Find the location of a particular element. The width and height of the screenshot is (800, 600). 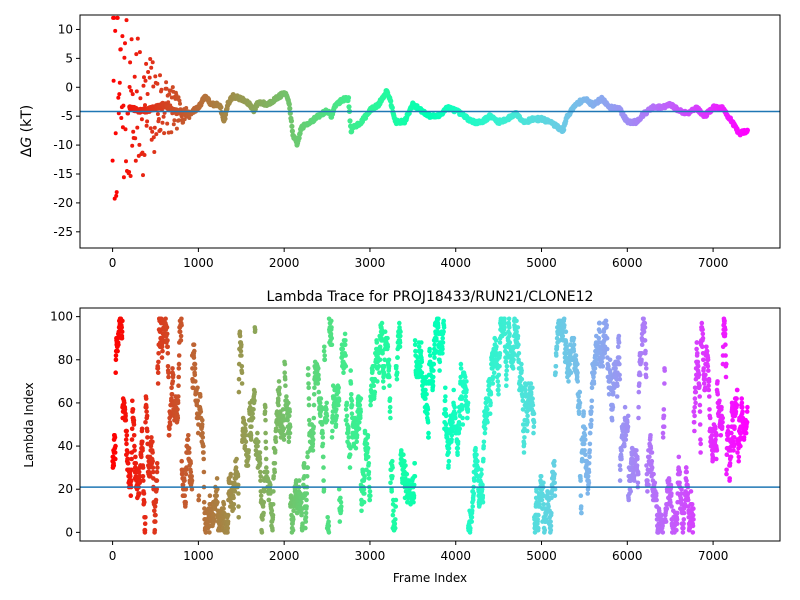

y-tick-label: 0 is located at coordinates (69, 87).